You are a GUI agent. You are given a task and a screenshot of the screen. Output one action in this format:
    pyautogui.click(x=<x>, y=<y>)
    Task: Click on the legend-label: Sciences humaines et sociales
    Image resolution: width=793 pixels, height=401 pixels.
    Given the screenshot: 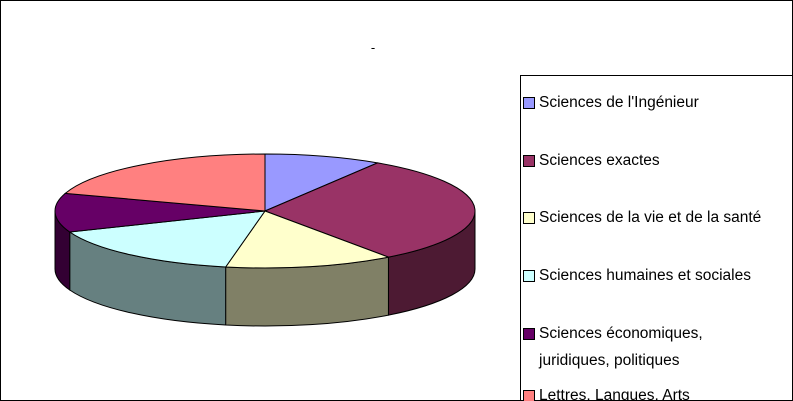 What is the action you would take?
    pyautogui.click(x=645, y=275)
    